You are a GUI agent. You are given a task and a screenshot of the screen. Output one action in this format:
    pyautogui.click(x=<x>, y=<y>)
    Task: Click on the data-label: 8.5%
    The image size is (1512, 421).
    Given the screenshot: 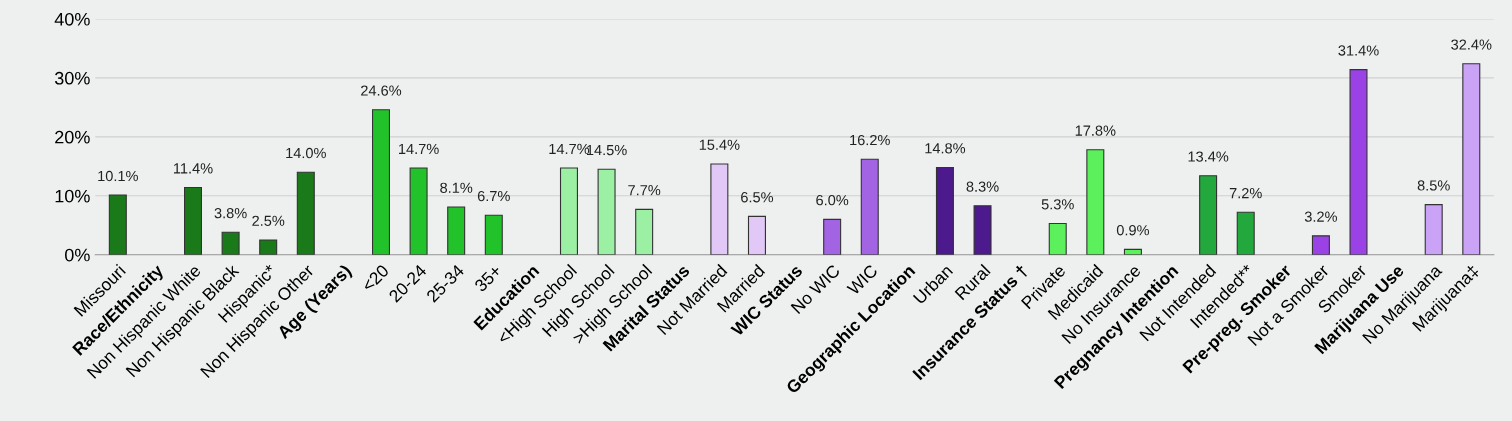 What is the action you would take?
    pyautogui.click(x=1433, y=185)
    